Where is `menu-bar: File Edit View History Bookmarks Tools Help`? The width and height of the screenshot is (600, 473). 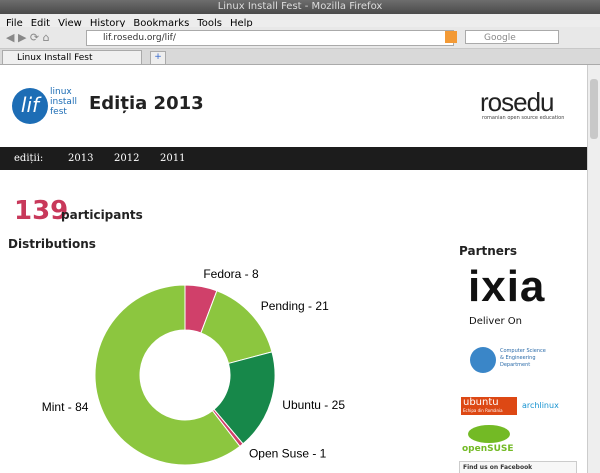 menu-bar: File Edit View History Bookmarks Tools Help is located at coordinates (300, 21).